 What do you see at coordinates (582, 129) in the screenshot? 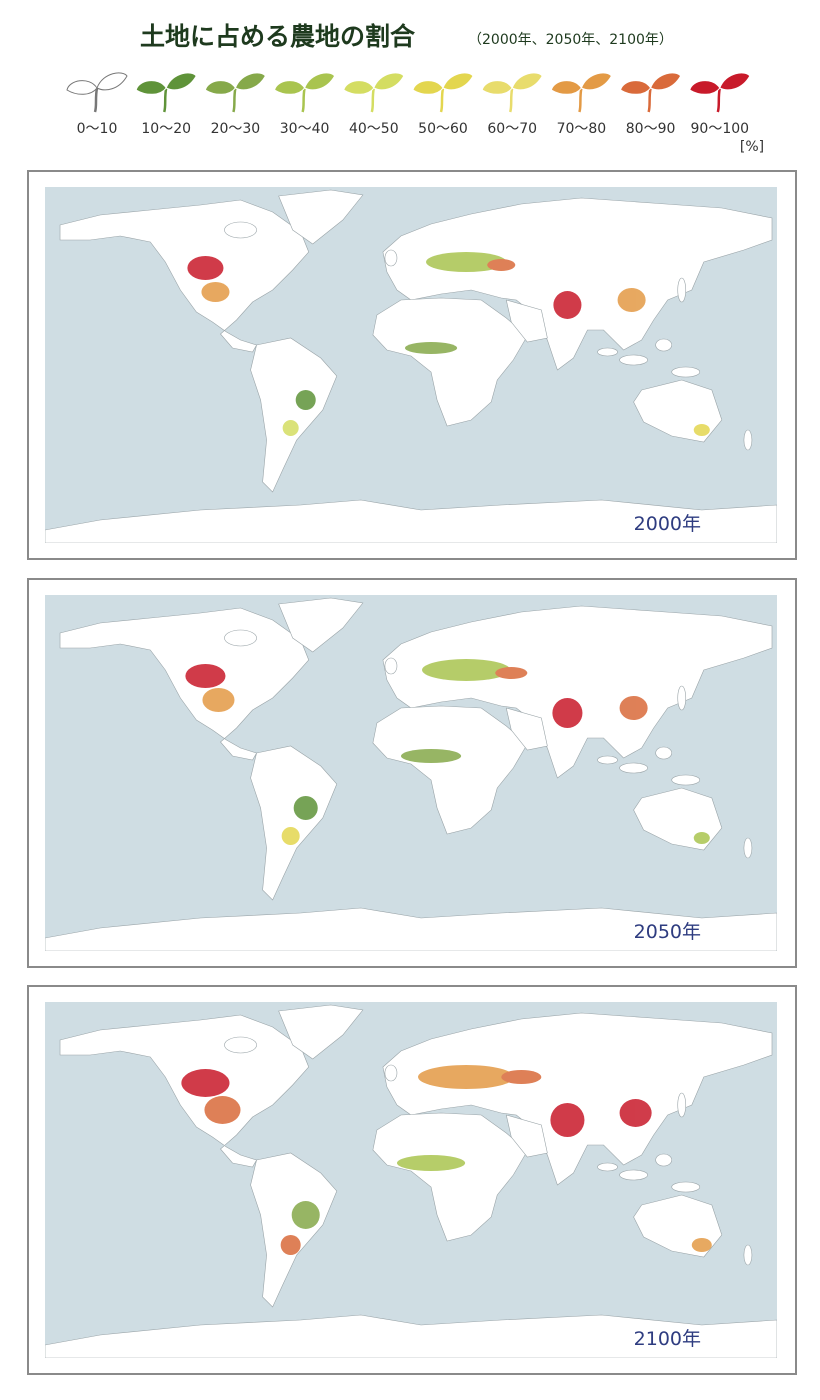
I see `legend-label: 70〜80` at bounding box center [582, 129].